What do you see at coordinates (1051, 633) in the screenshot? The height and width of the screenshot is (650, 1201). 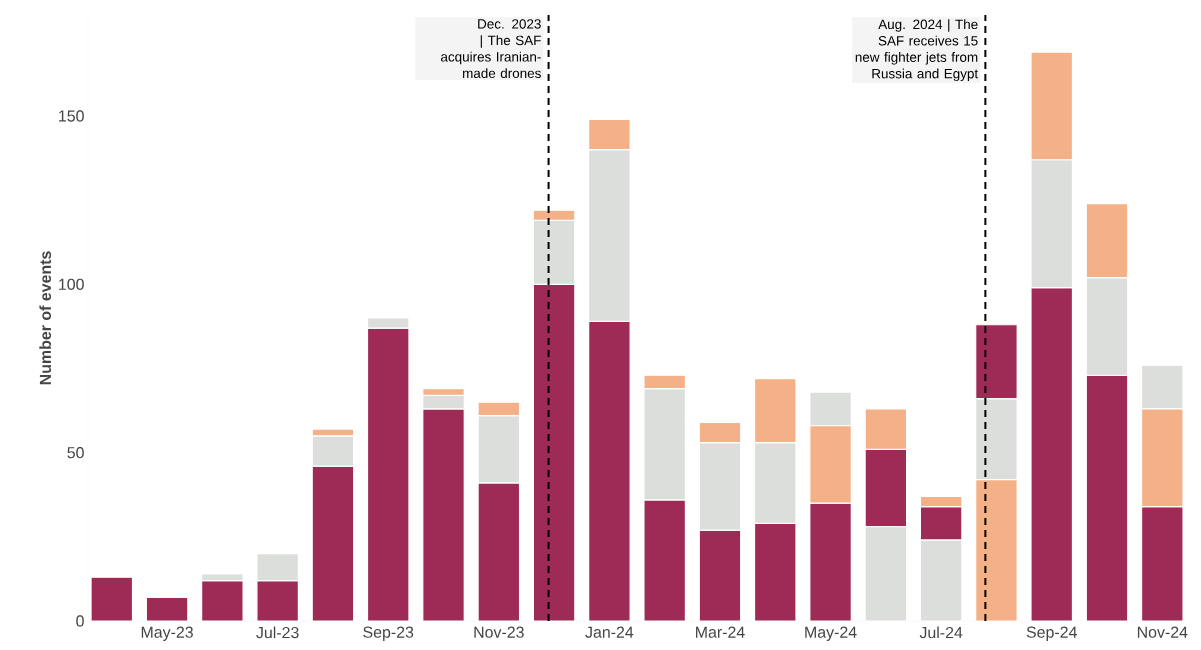 I see `x-tick-label: Sep-24` at bounding box center [1051, 633].